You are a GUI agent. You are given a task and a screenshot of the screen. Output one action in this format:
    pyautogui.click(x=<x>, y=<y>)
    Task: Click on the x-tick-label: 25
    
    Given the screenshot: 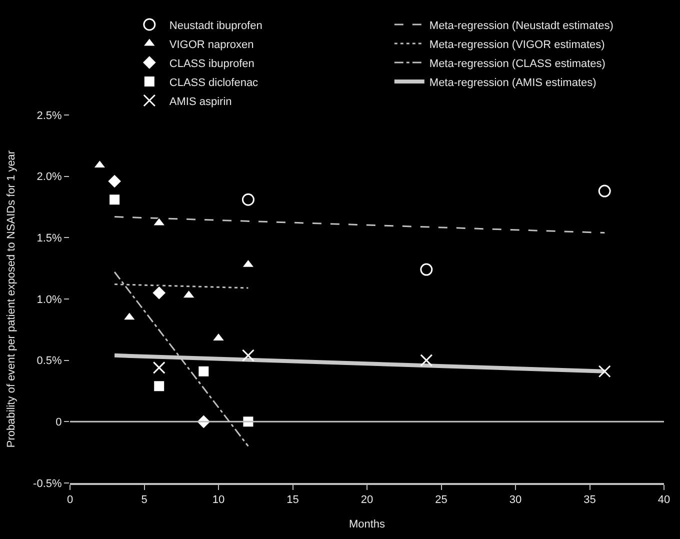 What is the action you would take?
    pyautogui.click(x=441, y=500)
    